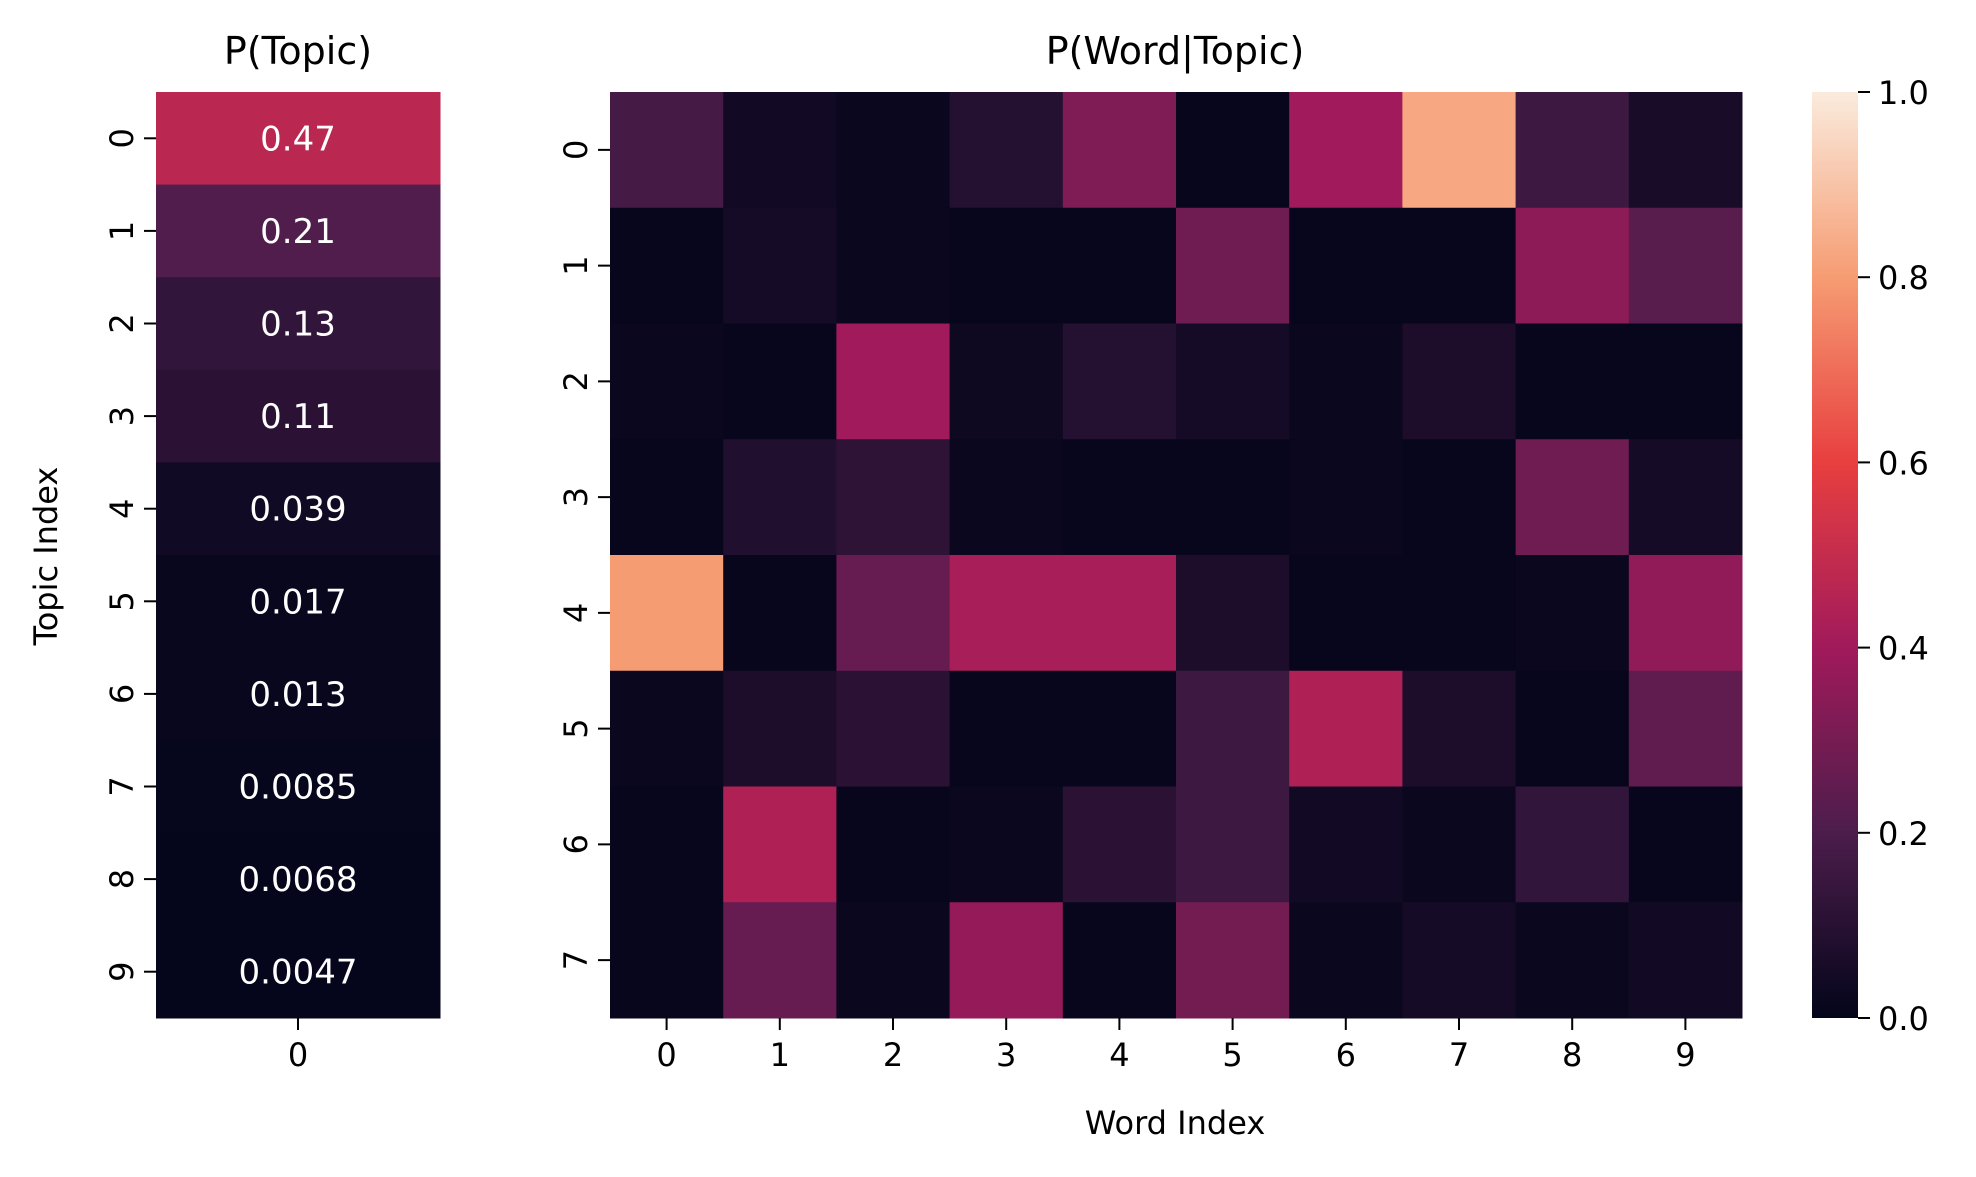  Describe the element at coordinates (576, 728) in the screenshot. I see `word-y-tick-label: 5` at that location.